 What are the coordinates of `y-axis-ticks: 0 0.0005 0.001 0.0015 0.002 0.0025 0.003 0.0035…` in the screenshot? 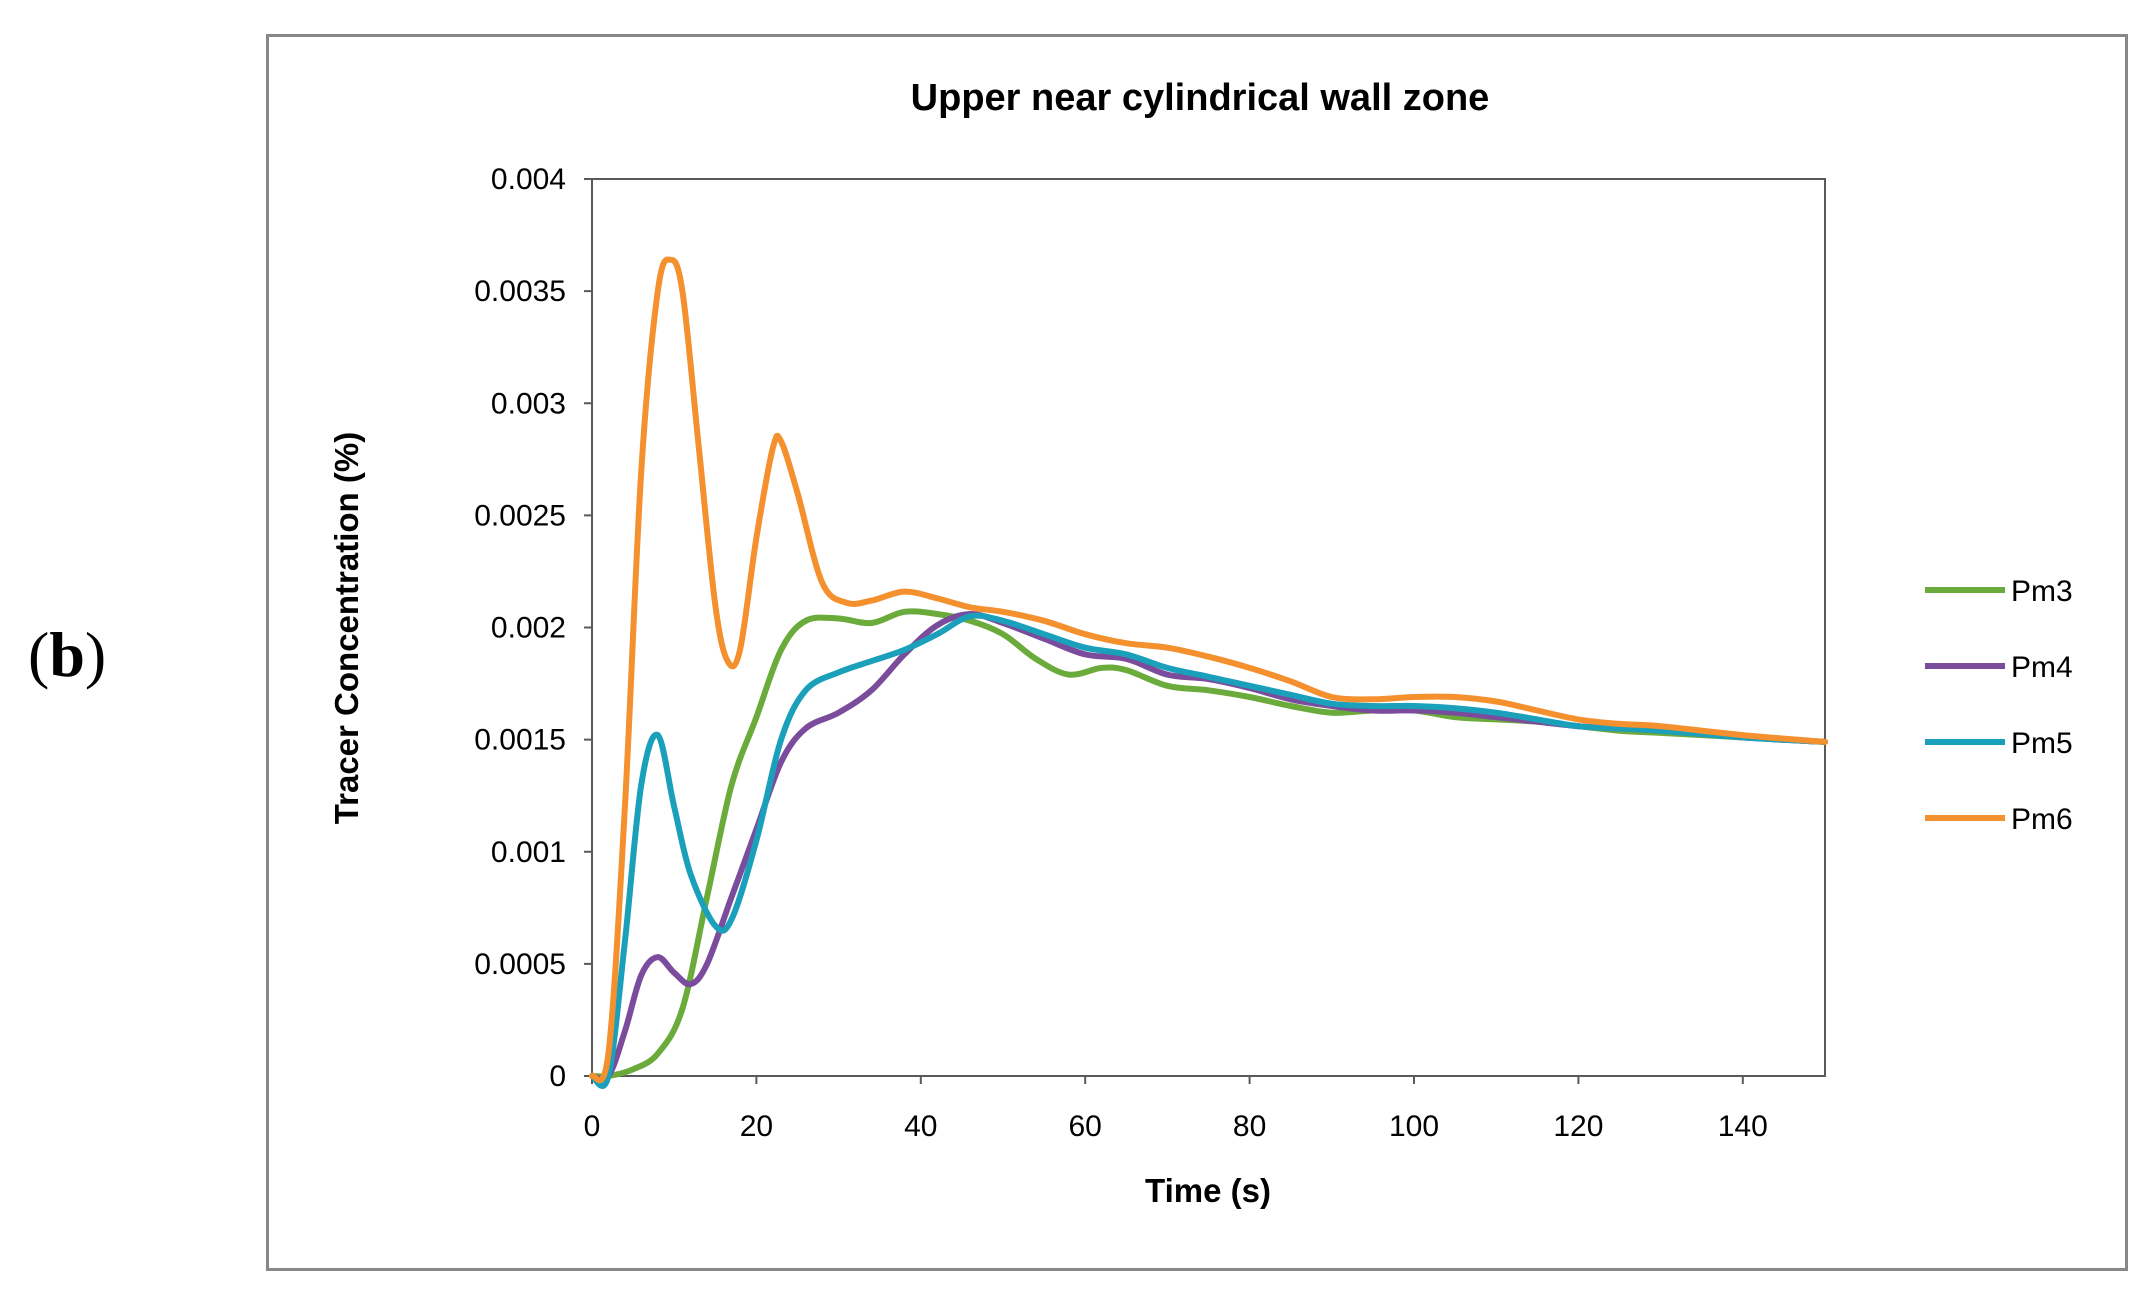 It's located at (533, 628).